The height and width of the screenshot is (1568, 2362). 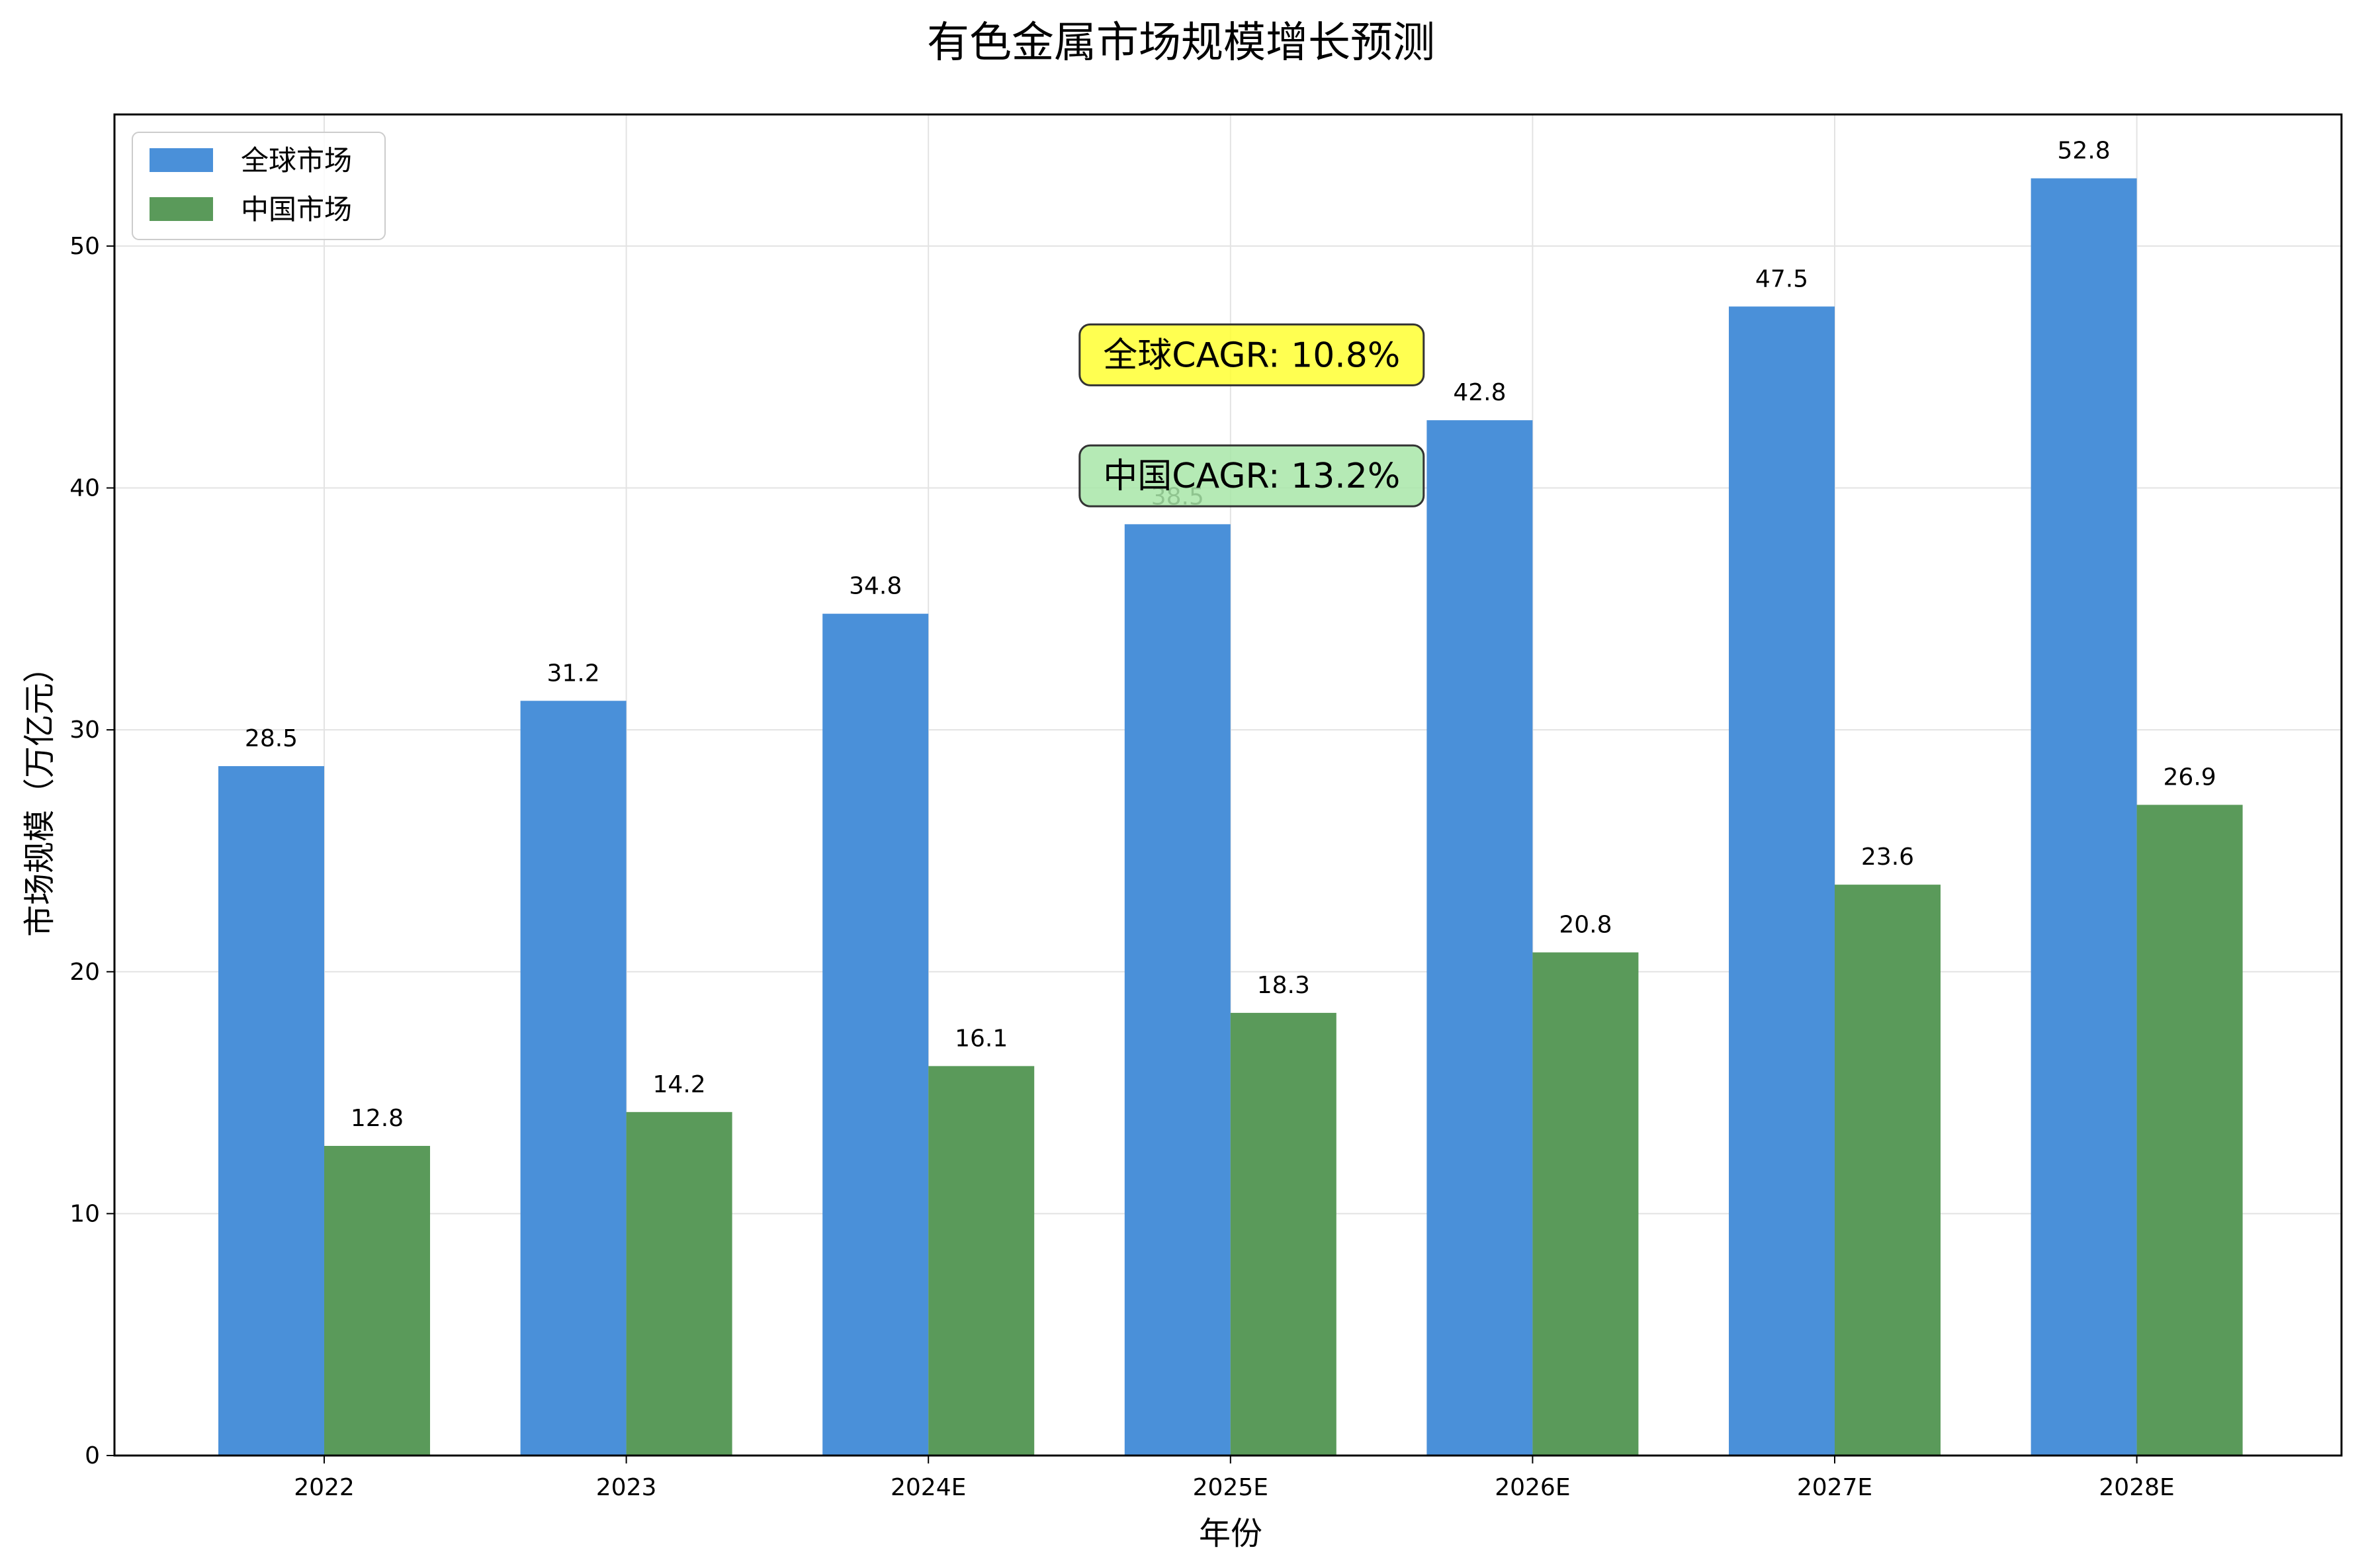 What do you see at coordinates (1834, 1488) in the screenshot?
I see `x-tick-label-5: 2027E` at bounding box center [1834, 1488].